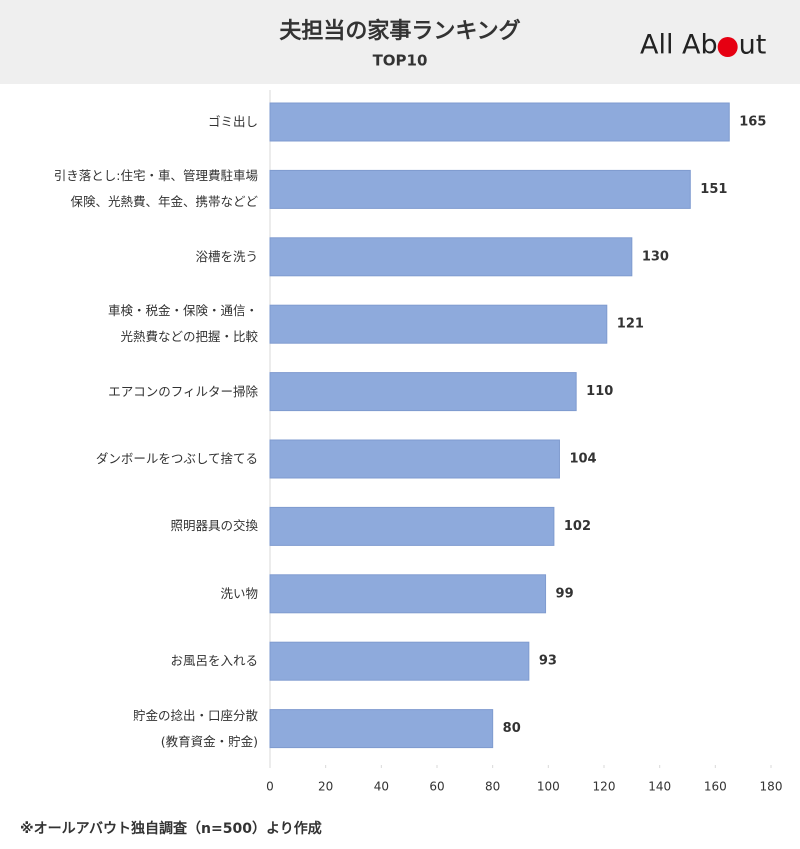 The height and width of the screenshot is (849, 800). Describe the element at coordinates (226, 256) in the screenshot. I see `y-tick-label: 浴槽を洗う` at that location.